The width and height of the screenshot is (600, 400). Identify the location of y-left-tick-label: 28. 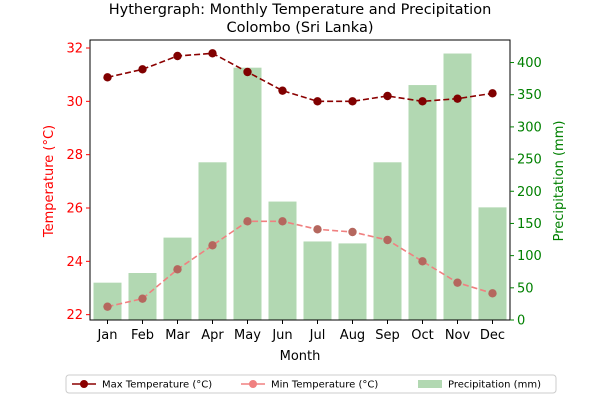
(74, 155).